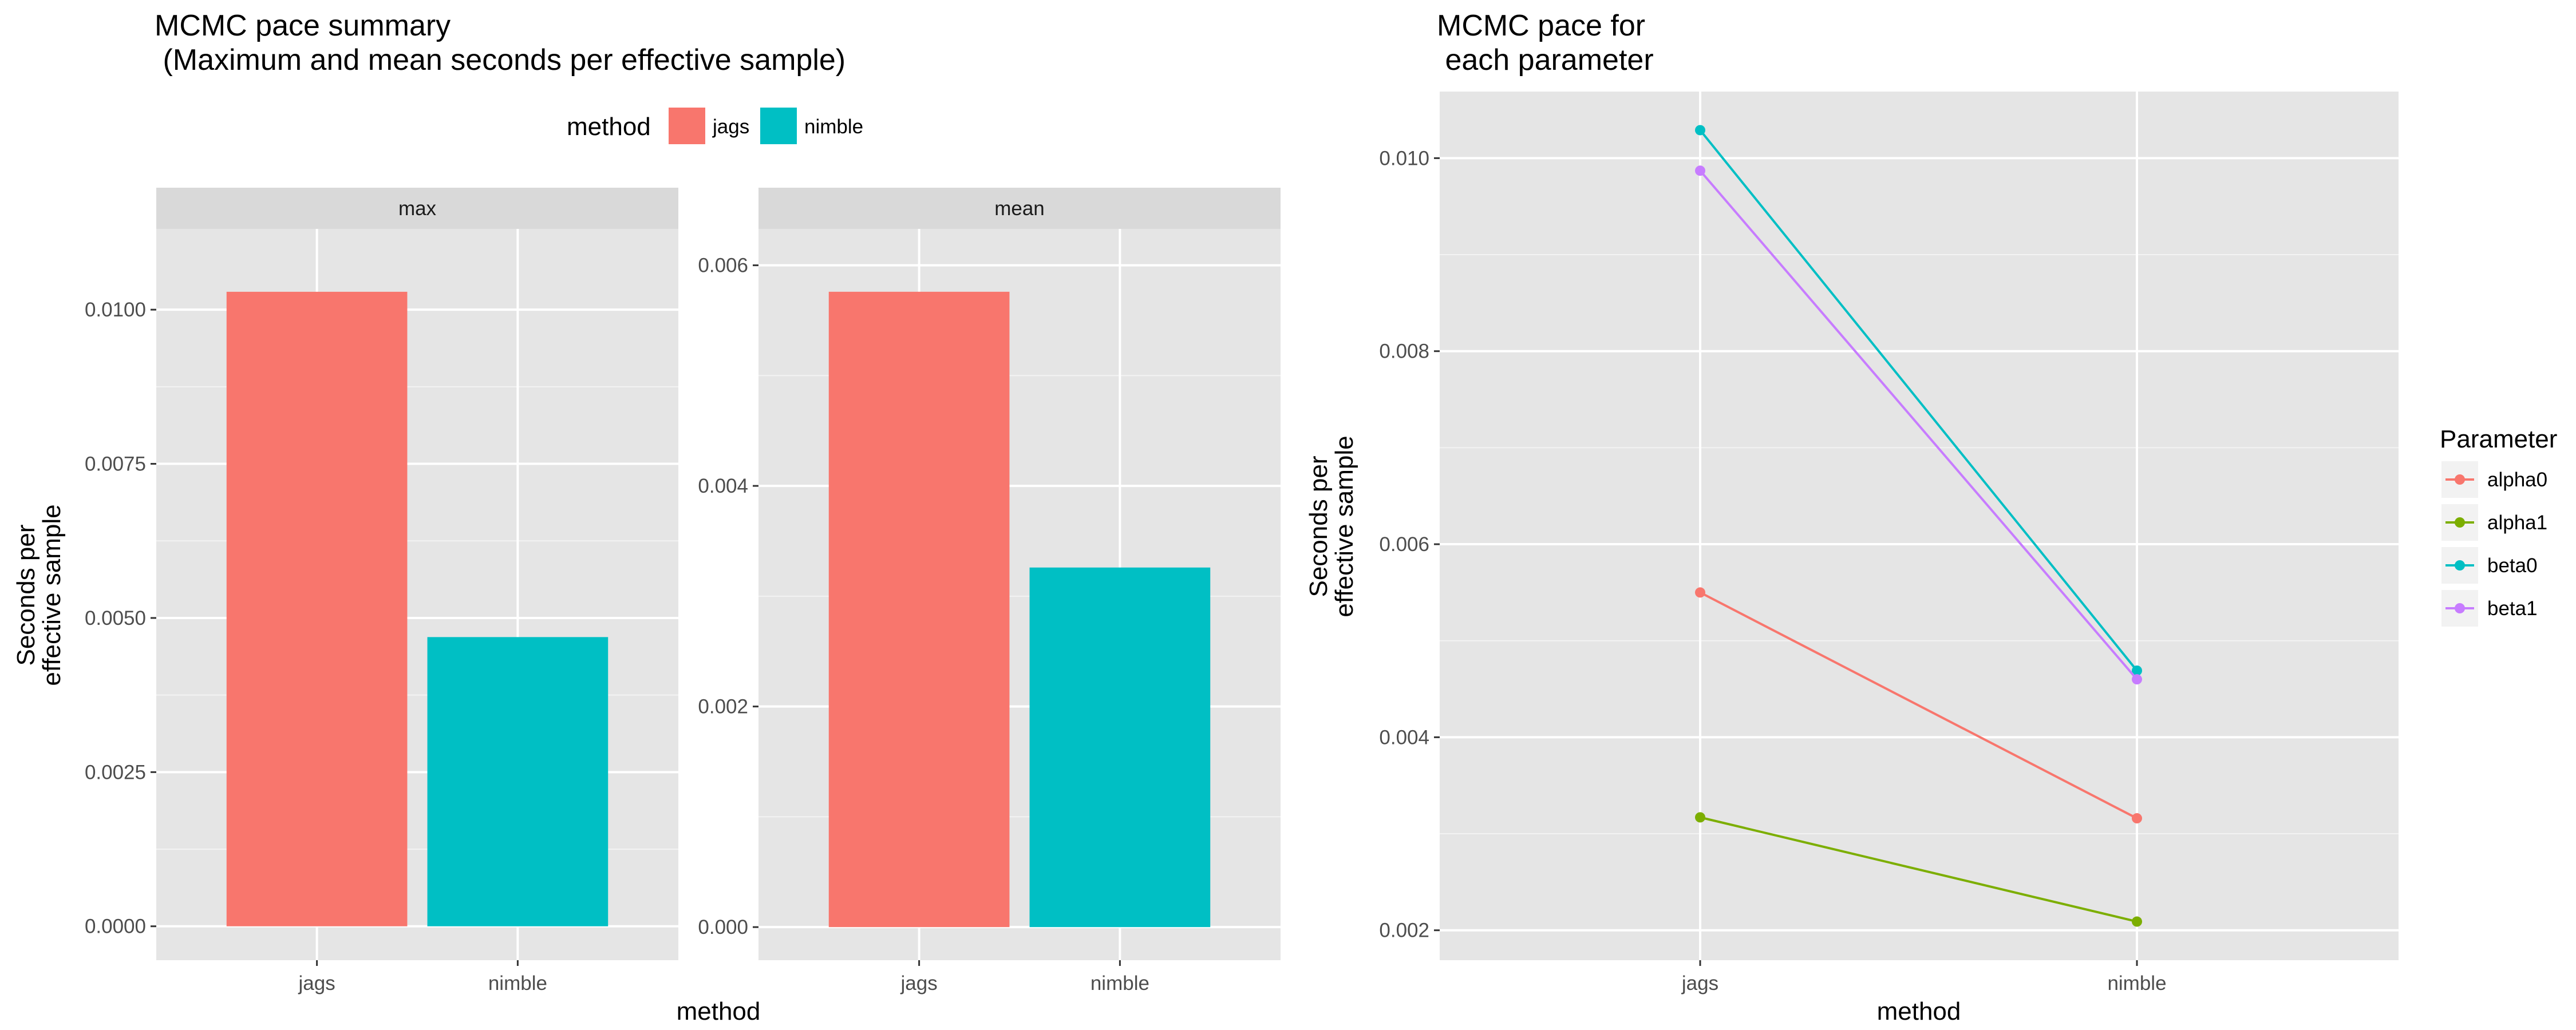 The width and height of the screenshot is (2576, 1030). I want to click on x-axis-mean: jags nimble, so click(1024, 977).